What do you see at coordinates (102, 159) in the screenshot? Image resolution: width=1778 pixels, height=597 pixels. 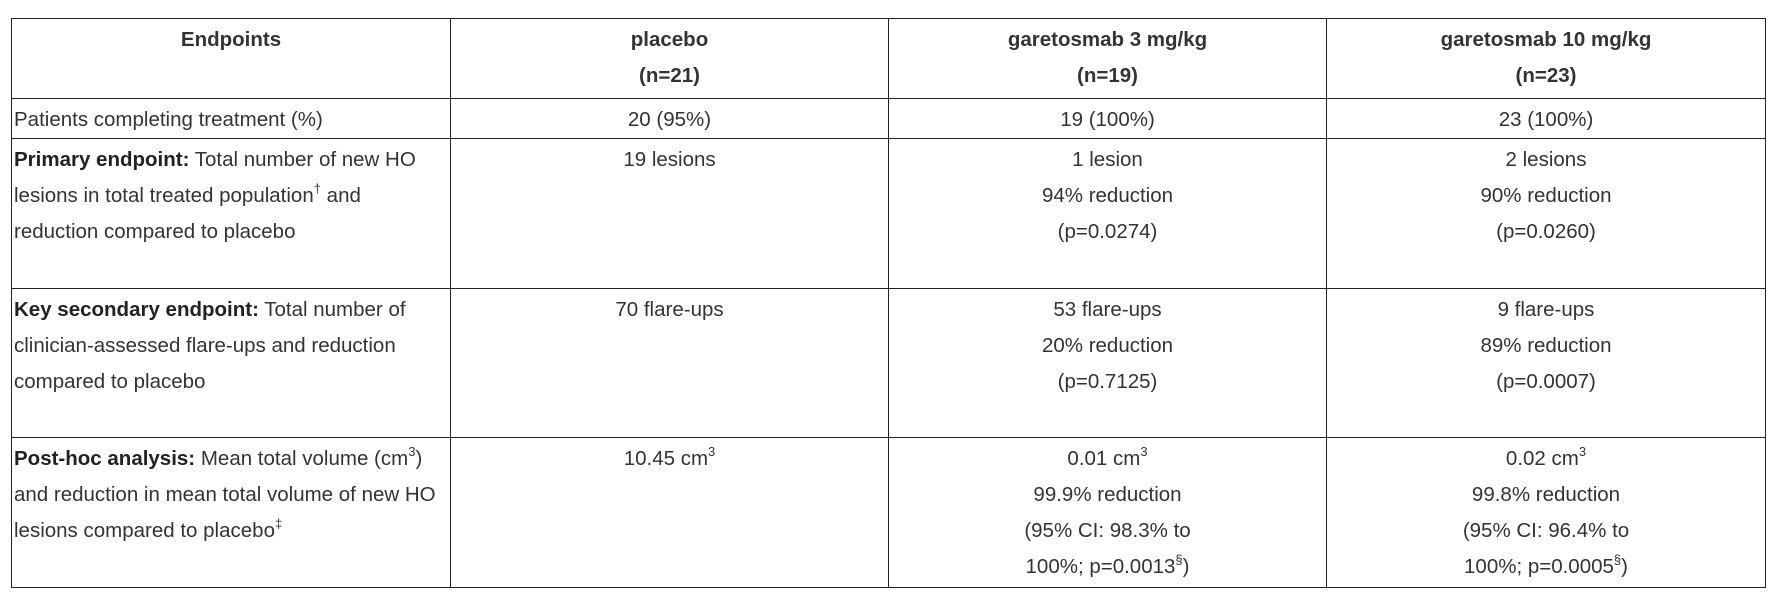 I see `bold-text: Primary endpoint:` at bounding box center [102, 159].